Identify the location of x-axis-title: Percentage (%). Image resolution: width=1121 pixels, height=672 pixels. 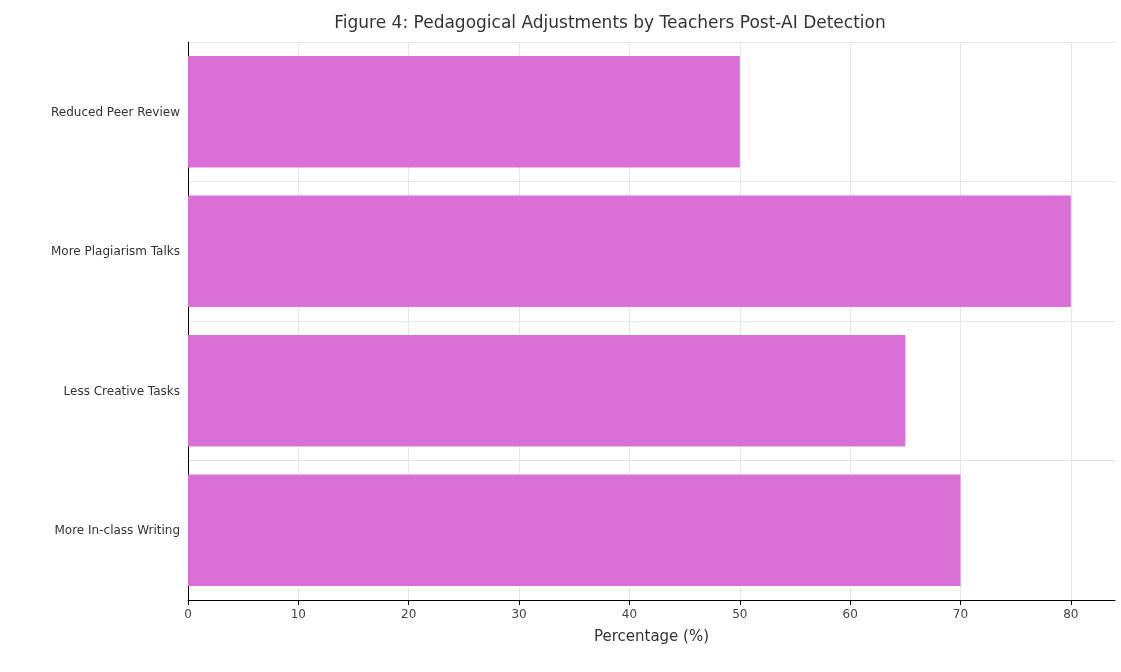
(651, 635).